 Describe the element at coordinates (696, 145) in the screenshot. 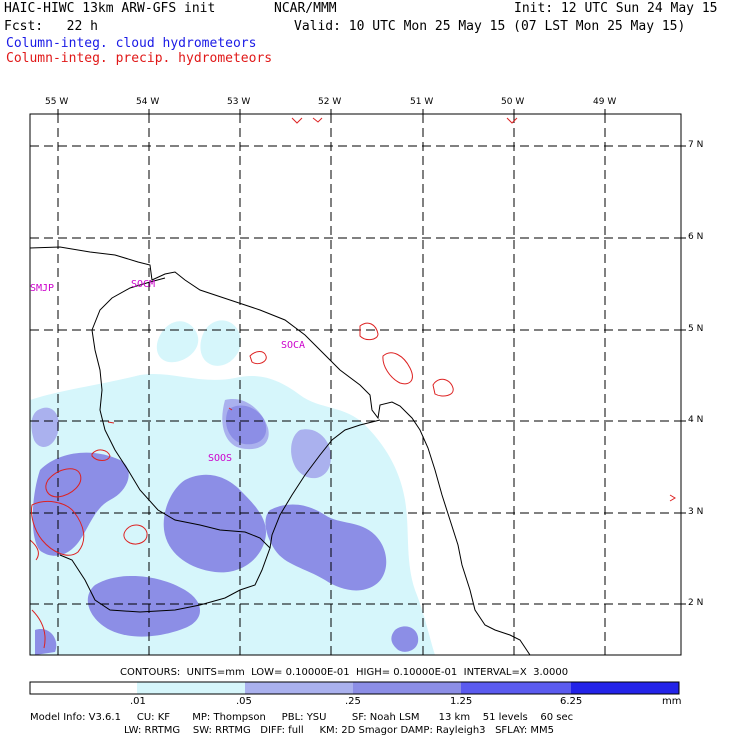

I see `lat-label-7n: 7 N` at that location.